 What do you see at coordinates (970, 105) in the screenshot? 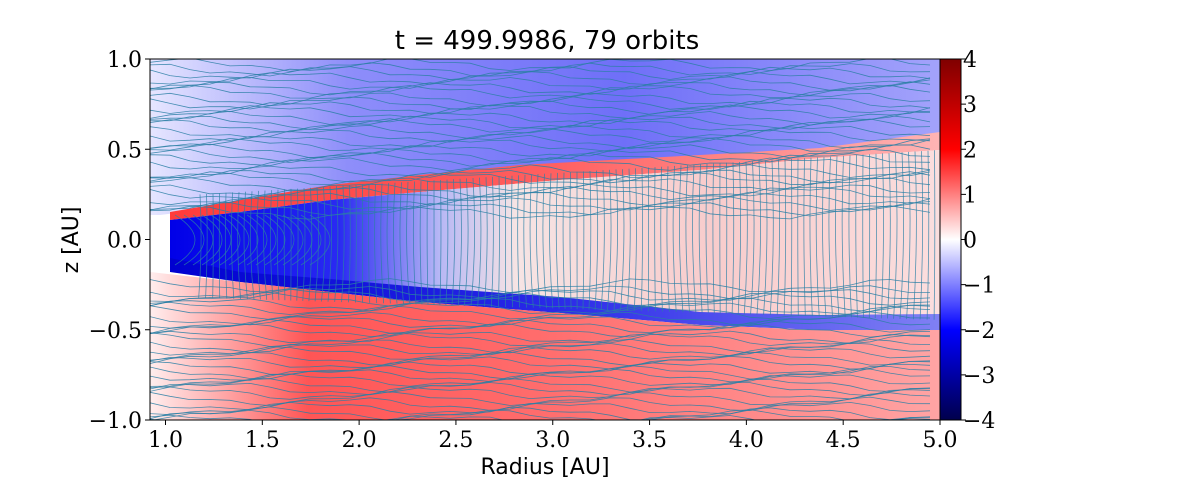
I see `colorbar-tick-label: 3` at bounding box center [970, 105].